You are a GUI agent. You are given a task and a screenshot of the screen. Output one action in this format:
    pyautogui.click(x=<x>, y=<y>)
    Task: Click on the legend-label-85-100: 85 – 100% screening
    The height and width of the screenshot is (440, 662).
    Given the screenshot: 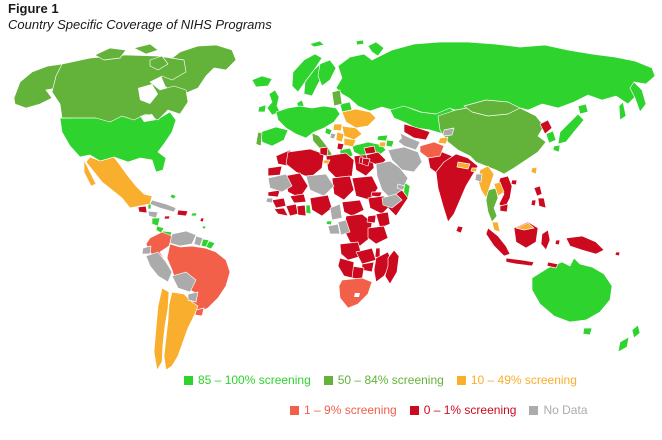 What is the action you would take?
    pyautogui.click(x=254, y=380)
    